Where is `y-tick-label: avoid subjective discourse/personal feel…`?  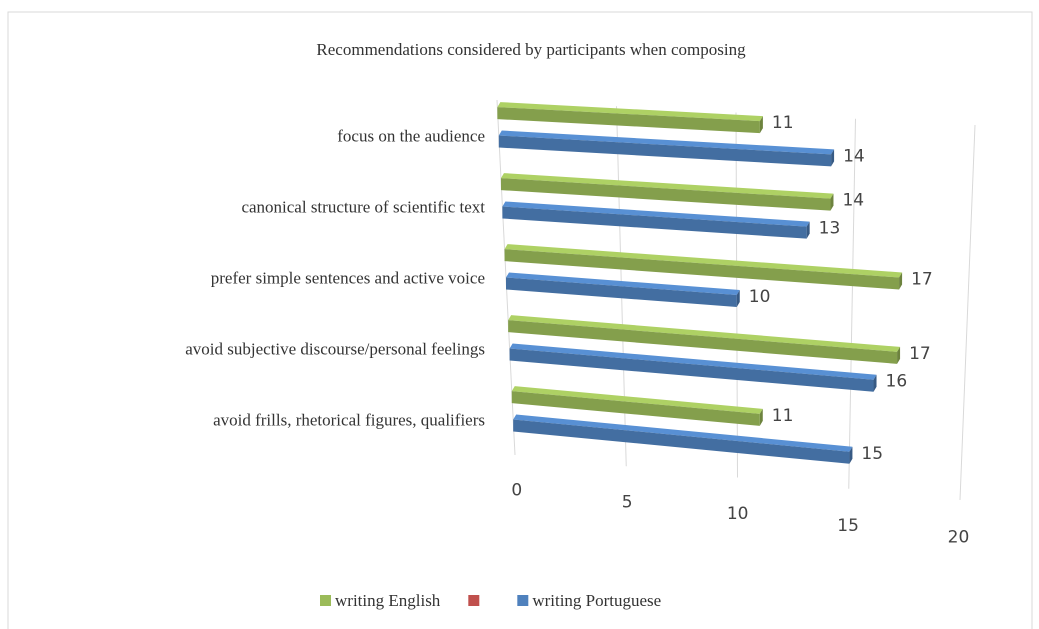
y-tick-label: avoid subjective discourse/personal feel… is located at coordinates (335, 348).